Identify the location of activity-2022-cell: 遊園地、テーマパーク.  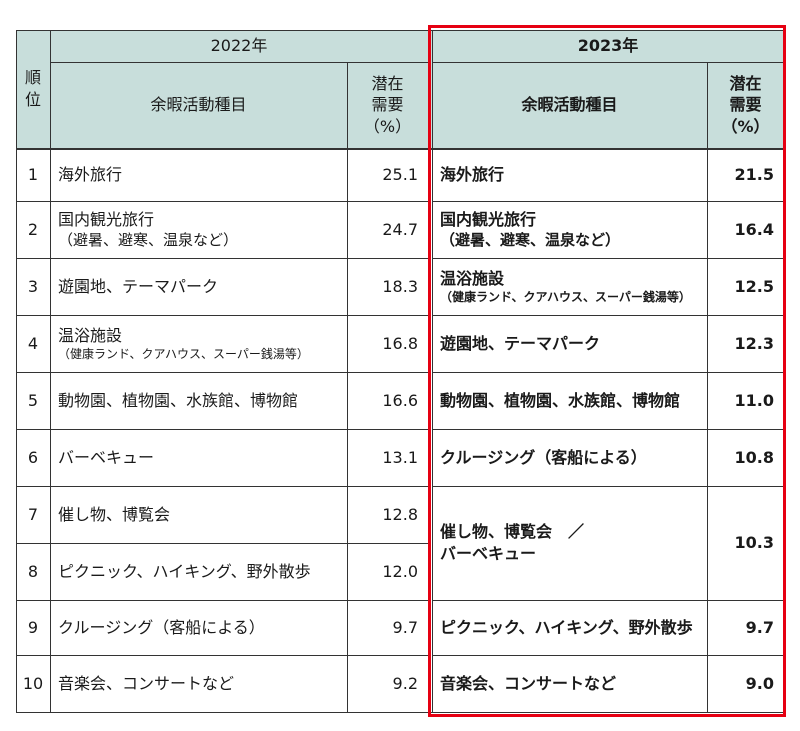
(198, 286).